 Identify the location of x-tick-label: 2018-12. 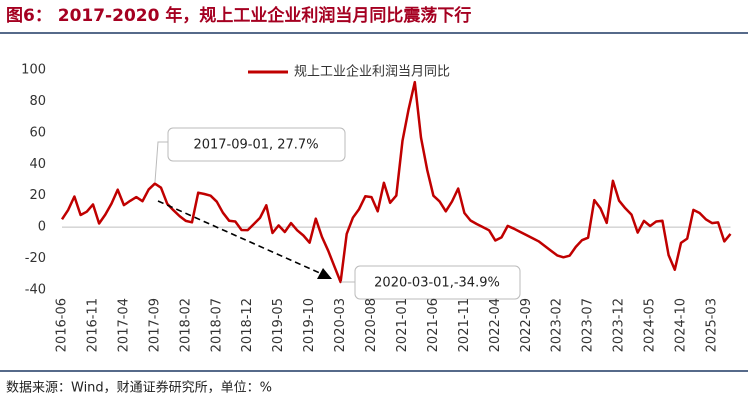
(247, 325).